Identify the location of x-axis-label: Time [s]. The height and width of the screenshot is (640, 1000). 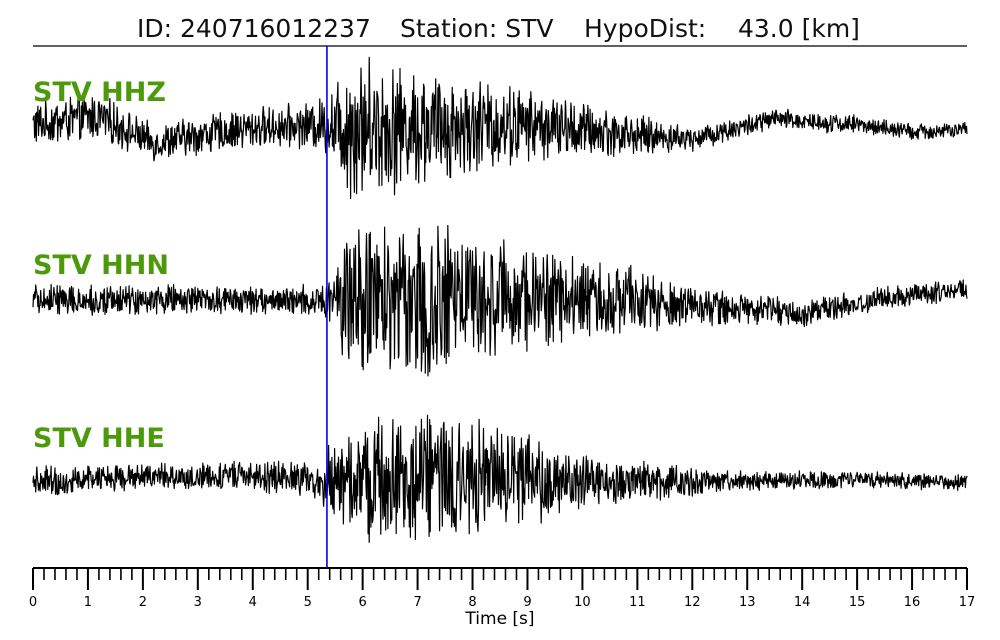
(499, 619).